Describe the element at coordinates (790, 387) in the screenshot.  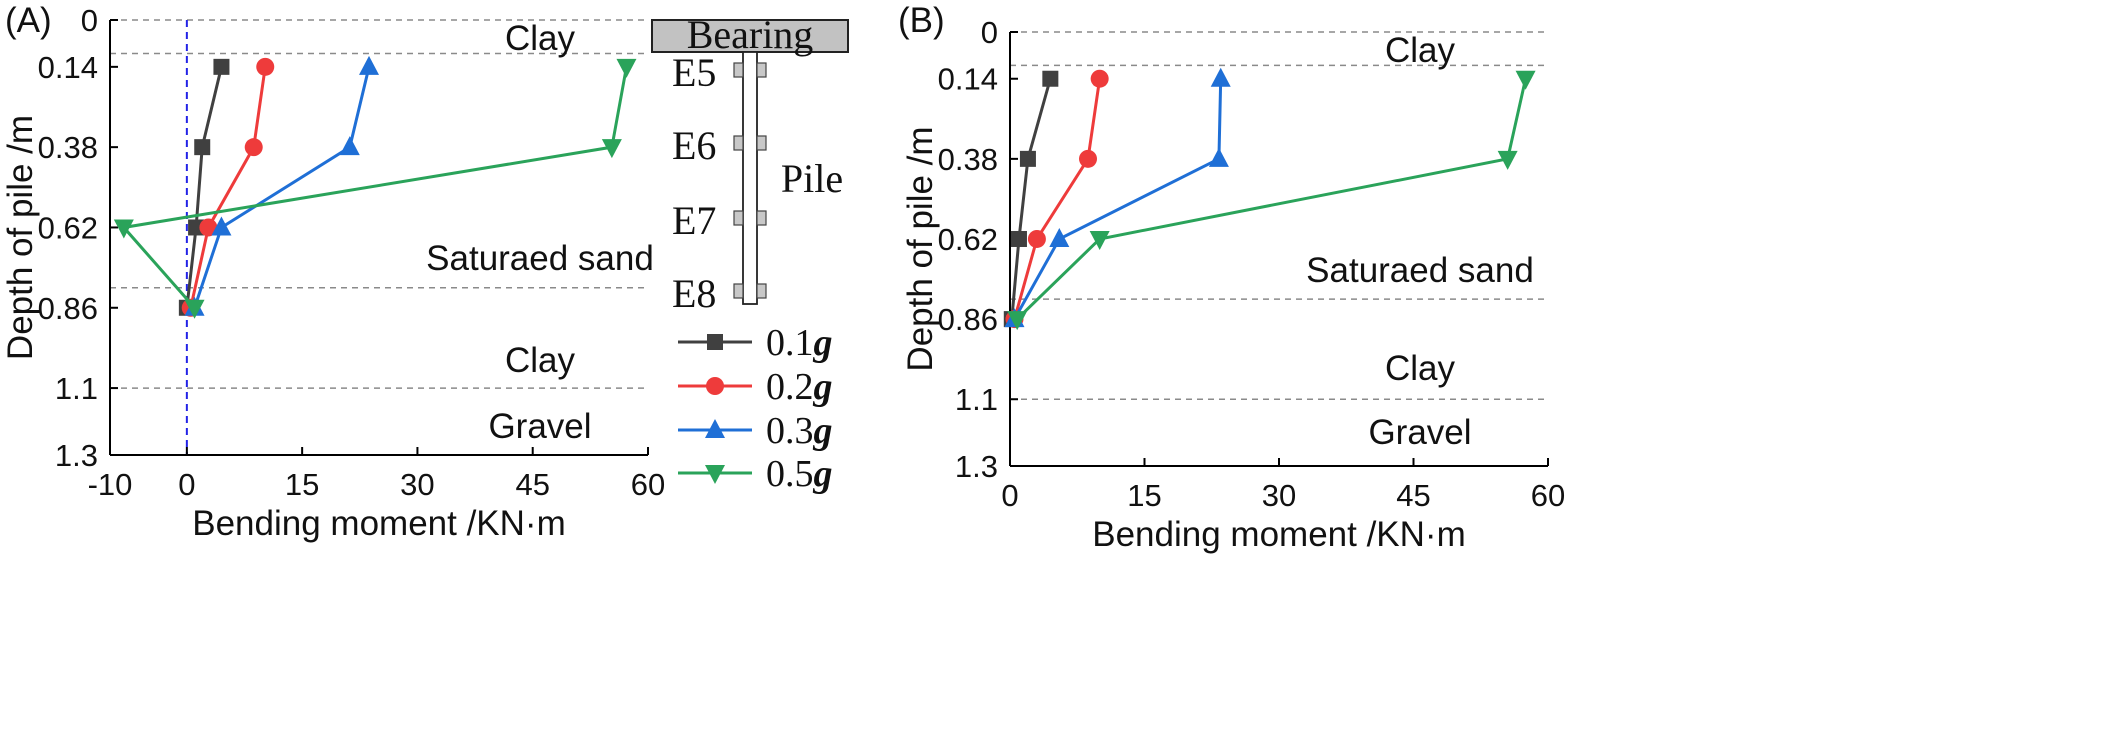
I see `legend-entry-value: 0.2` at that location.